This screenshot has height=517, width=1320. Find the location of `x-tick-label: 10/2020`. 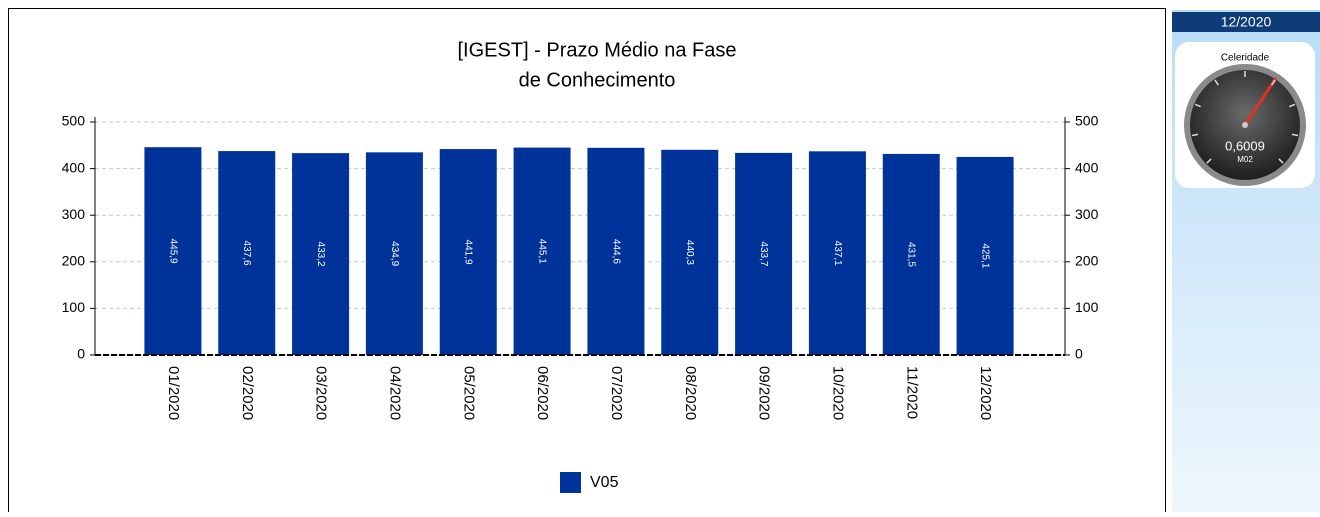

x-tick-label: 10/2020 is located at coordinates (837, 393).